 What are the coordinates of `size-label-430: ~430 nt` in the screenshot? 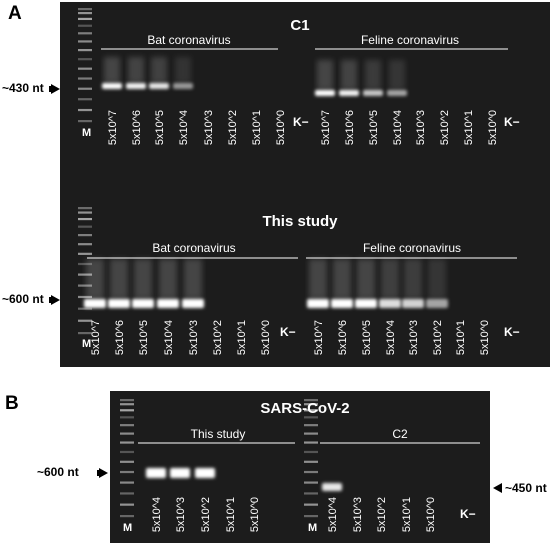 It's located at (23, 88).